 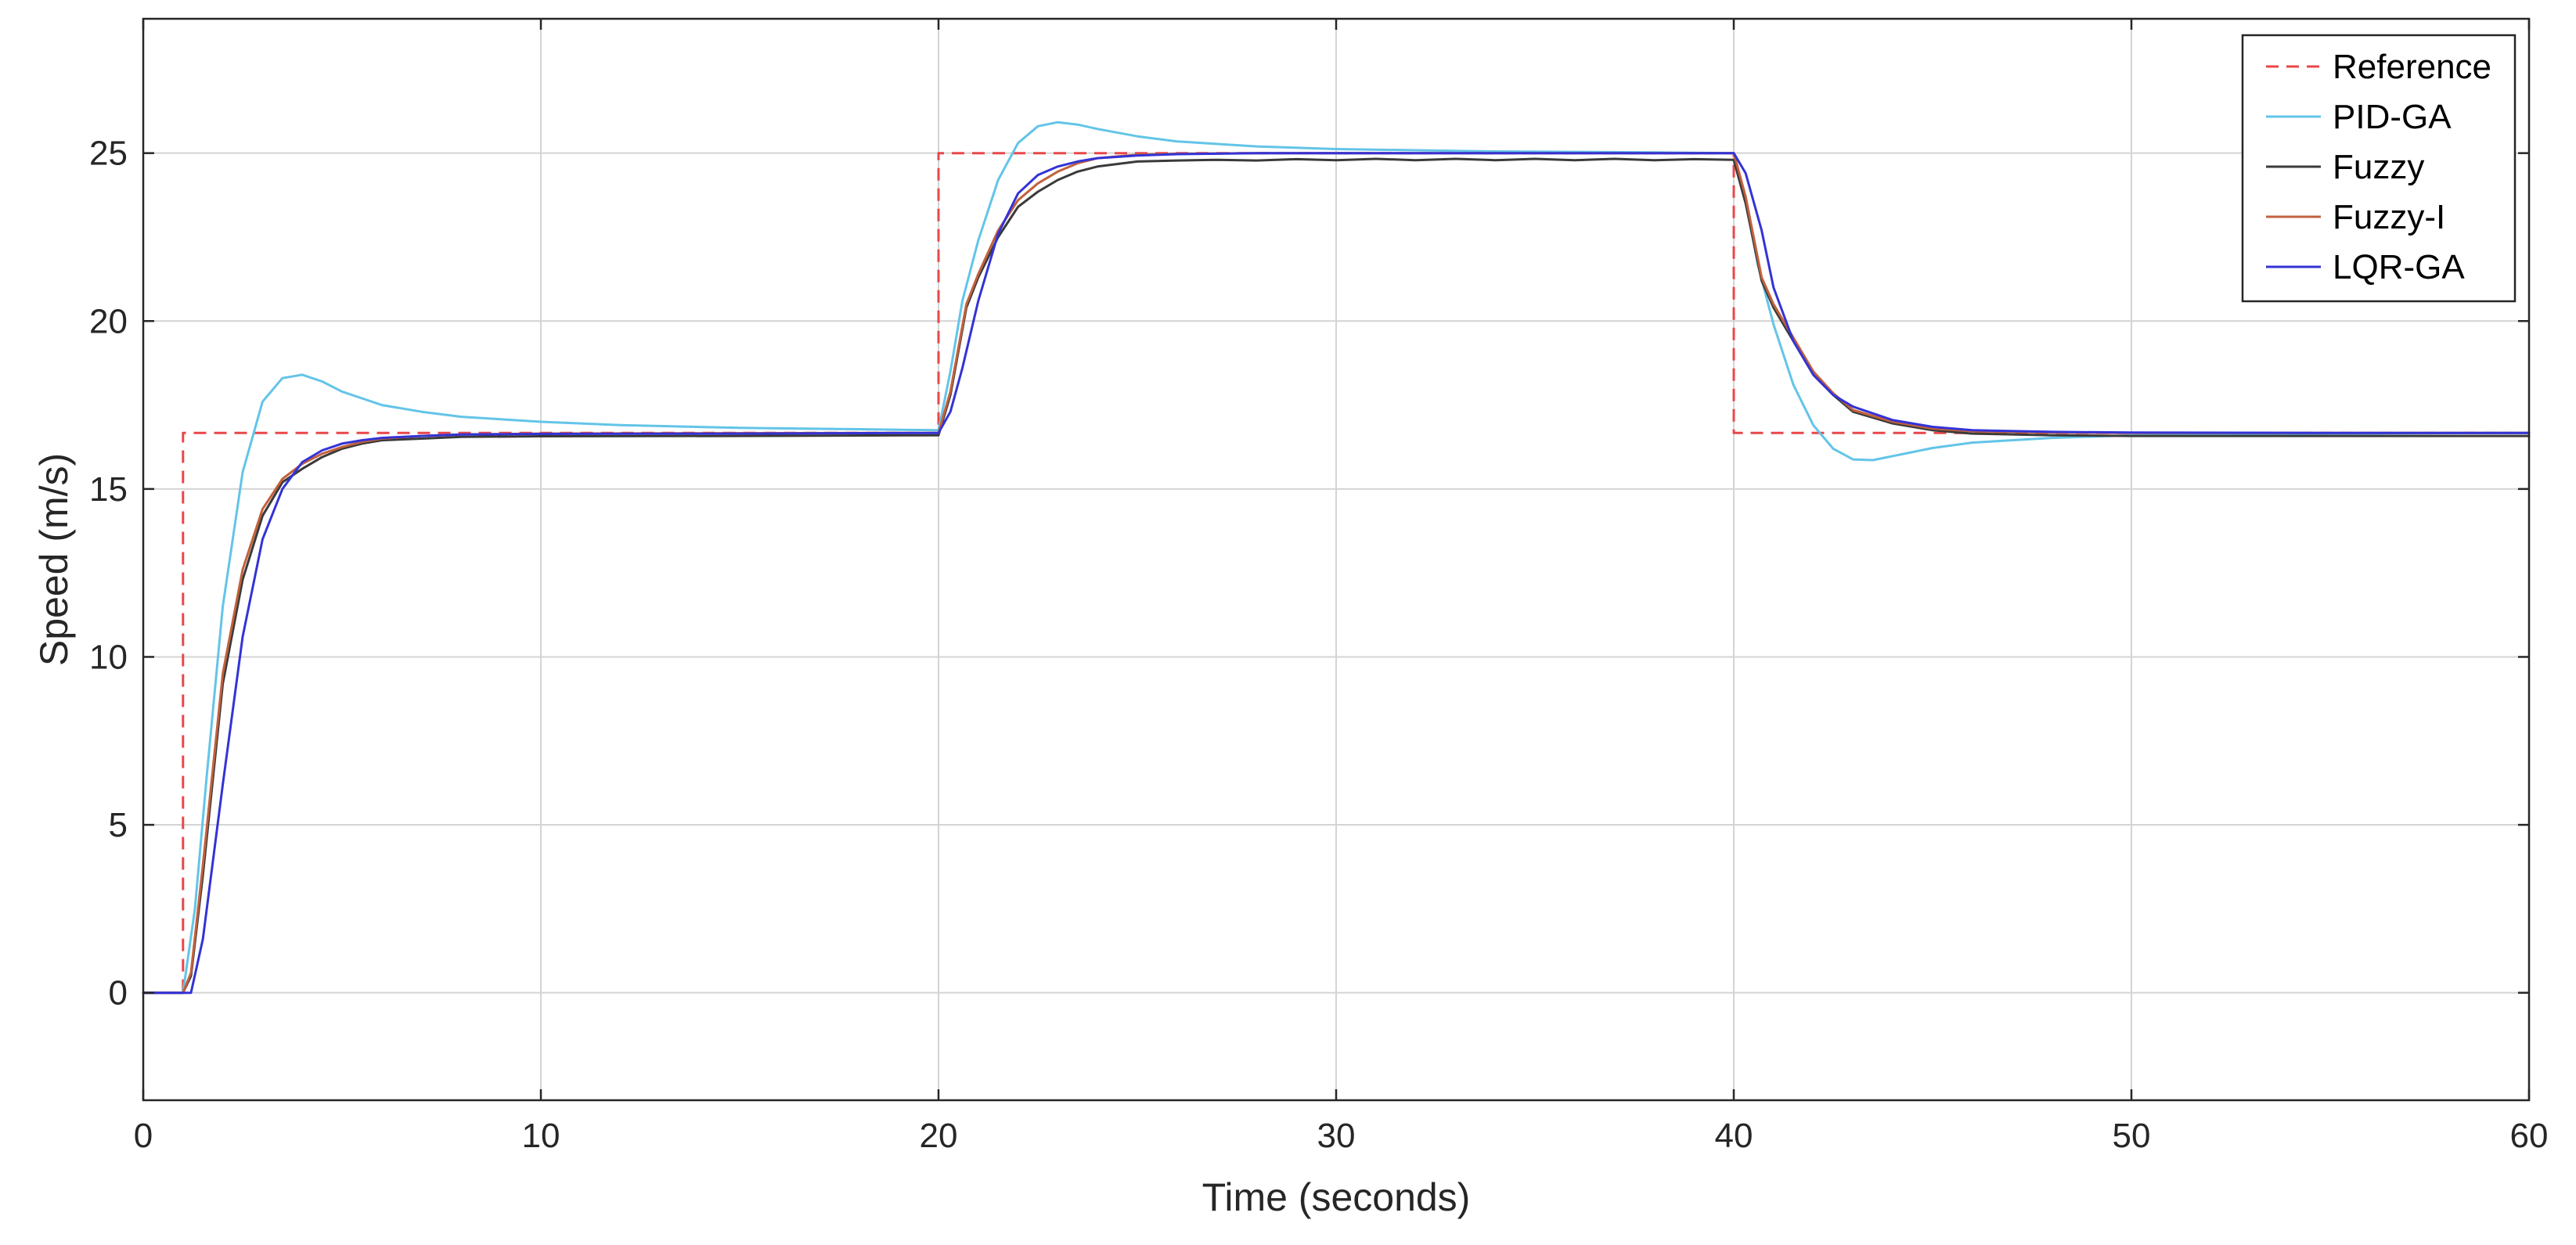 I want to click on y-tick-label: 10, so click(x=108, y=657).